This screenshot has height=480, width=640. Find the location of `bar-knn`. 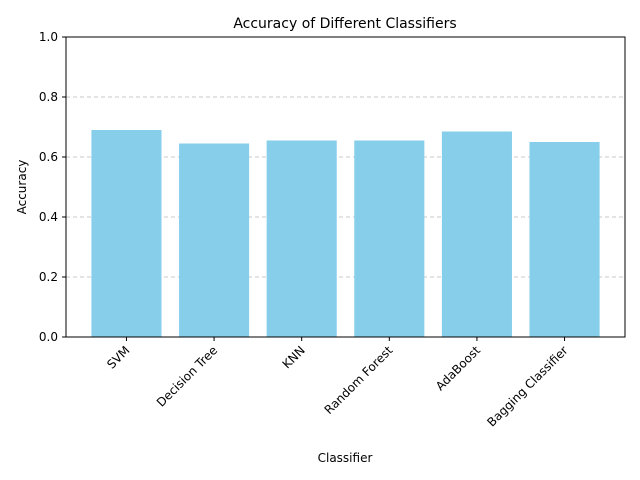

bar-knn is located at coordinates (301, 238).